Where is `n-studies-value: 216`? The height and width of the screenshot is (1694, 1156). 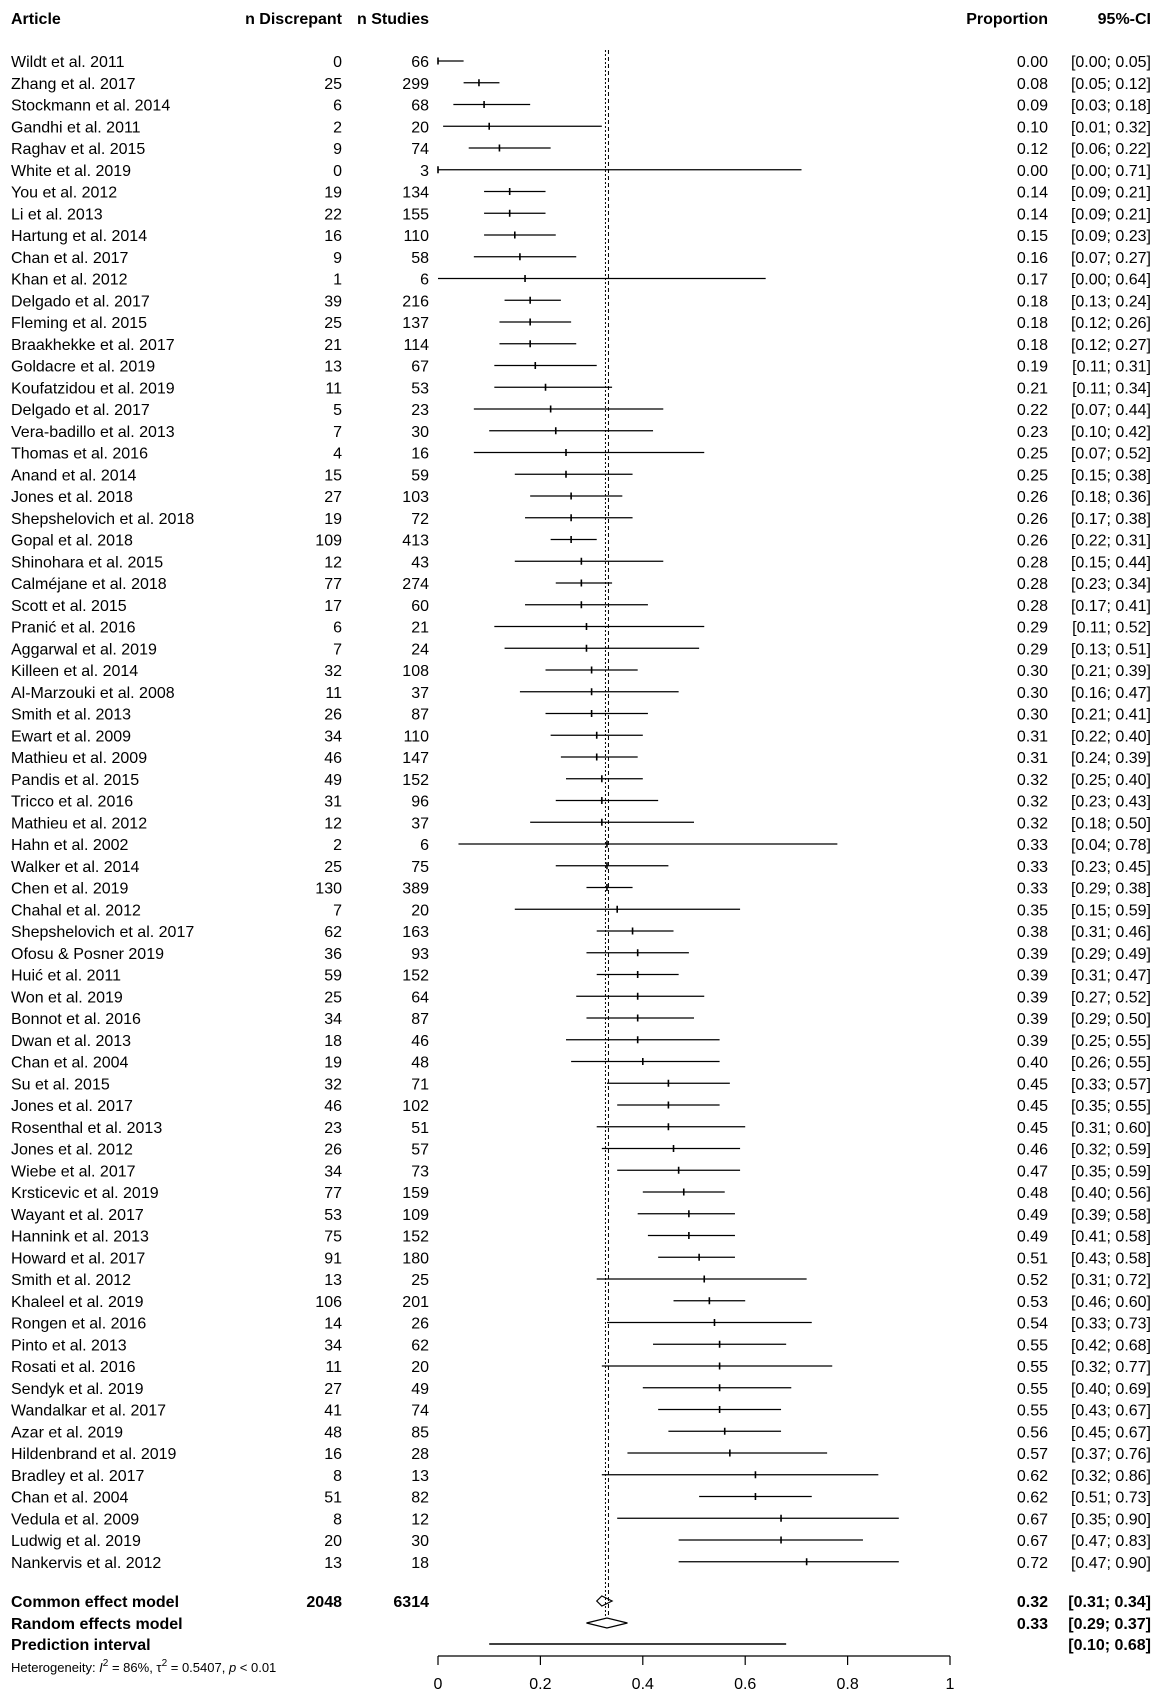
n-studies-value: 216 is located at coordinates (415, 301).